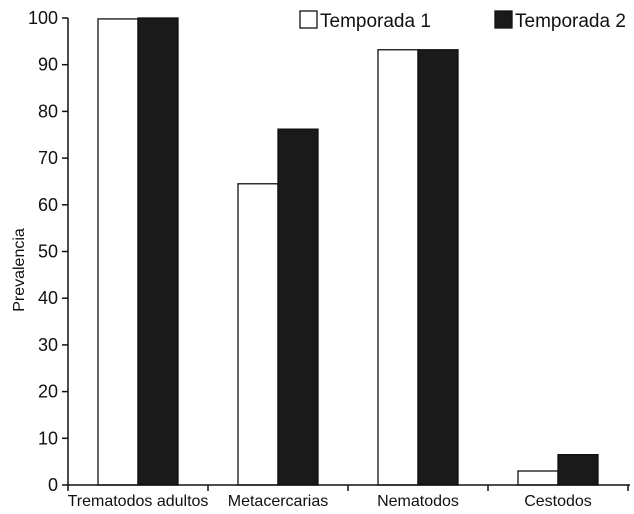 The width and height of the screenshot is (634, 514). Describe the element at coordinates (558, 501) in the screenshot. I see `x-category-label: Cestodos` at that location.